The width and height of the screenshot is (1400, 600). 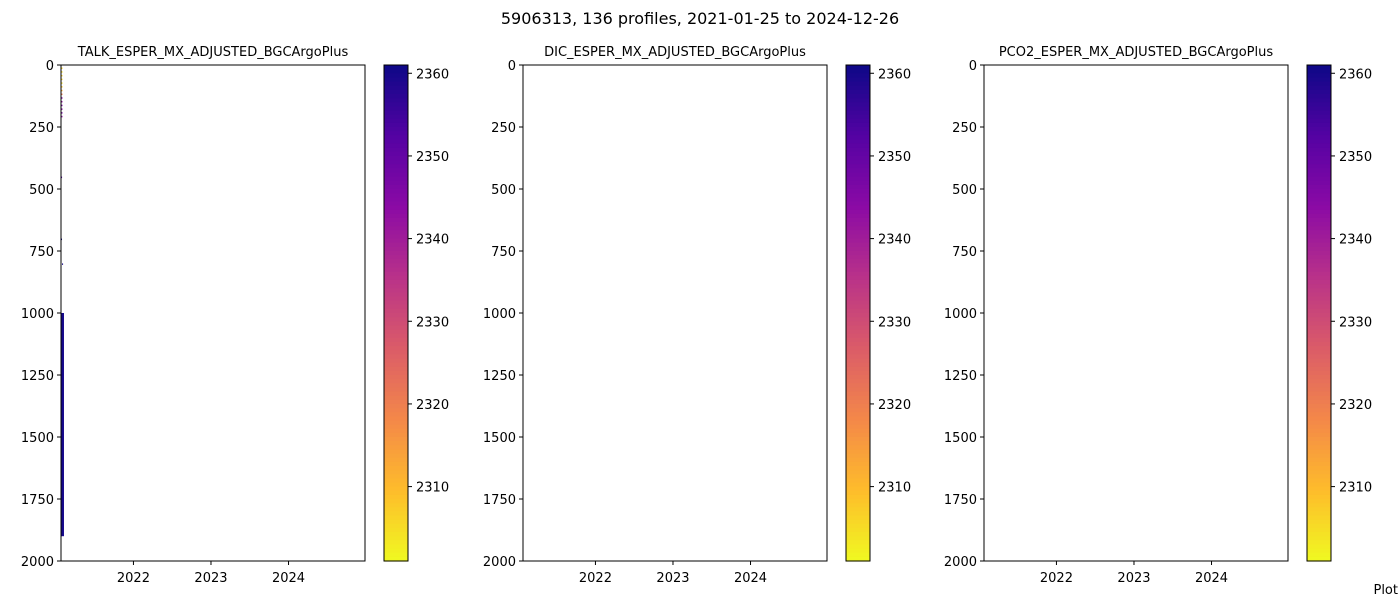 I want to click on y-tick-label: 750, so click(x=41, y=252).